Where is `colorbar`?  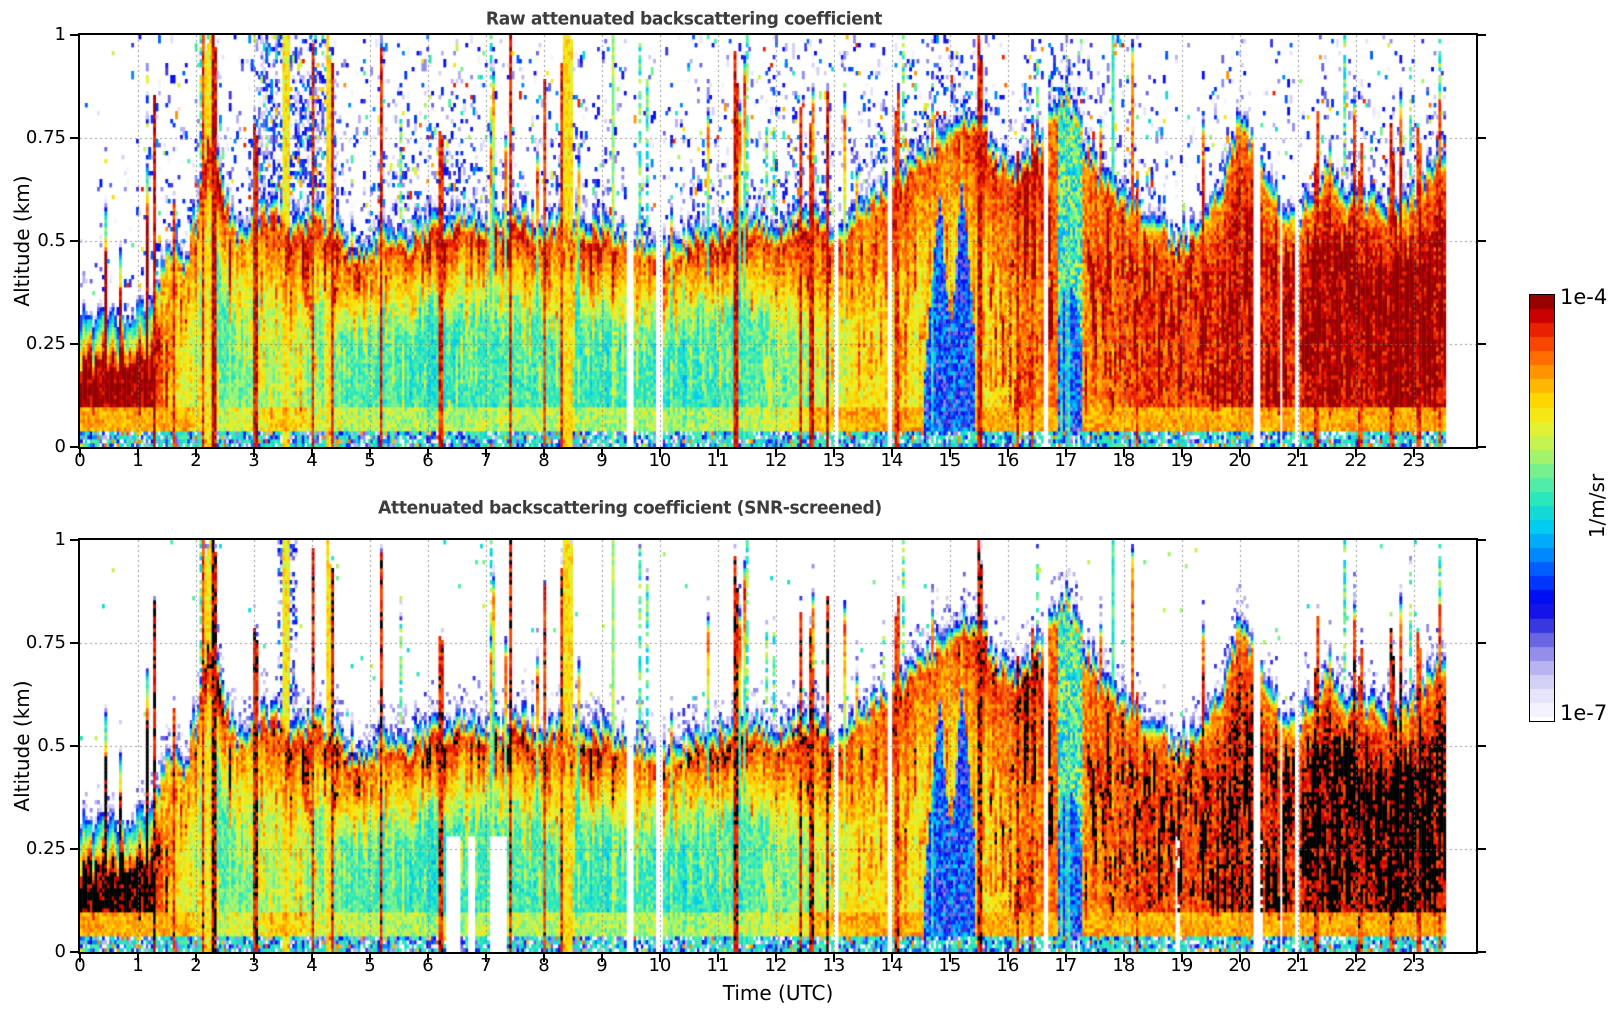 colorbar is located at coordinates (1542, 508).